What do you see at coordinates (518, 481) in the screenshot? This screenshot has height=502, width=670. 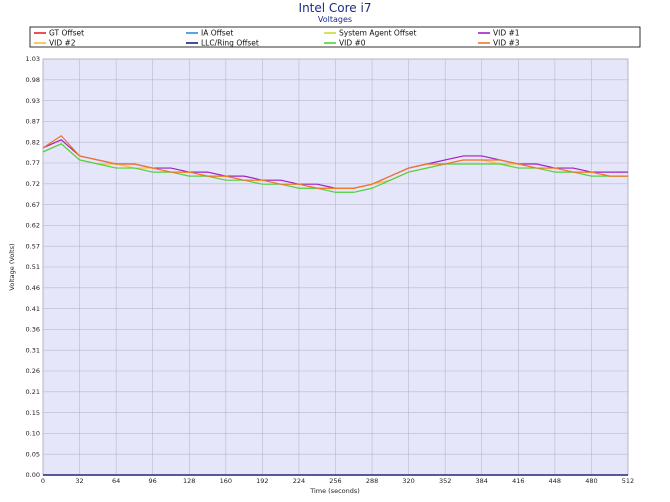 I see `x-tick-label: 416` at bounding box center [518, 481].